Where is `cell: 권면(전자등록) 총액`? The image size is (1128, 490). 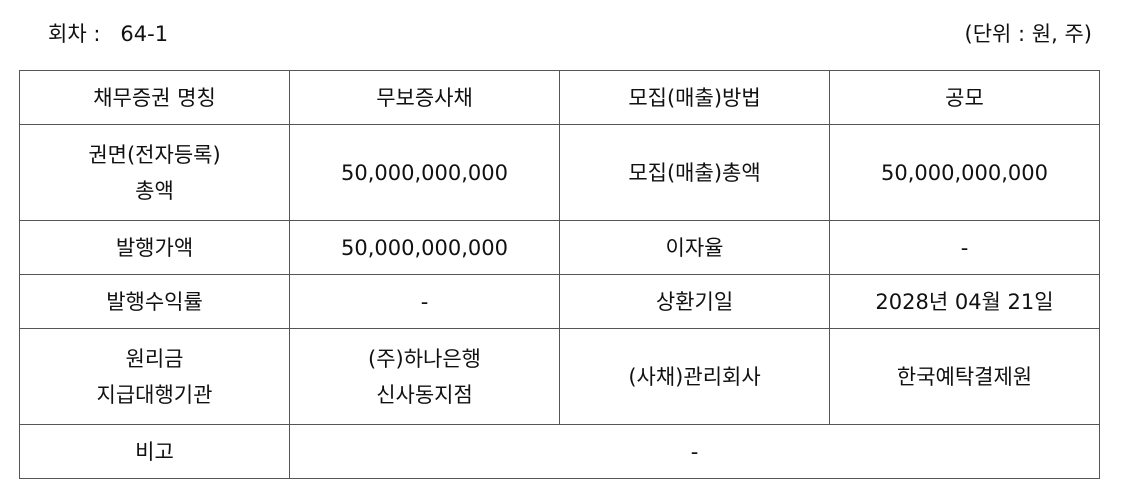
cell: 권면(전자등록) 총액 is located at coordinates (154, 172).